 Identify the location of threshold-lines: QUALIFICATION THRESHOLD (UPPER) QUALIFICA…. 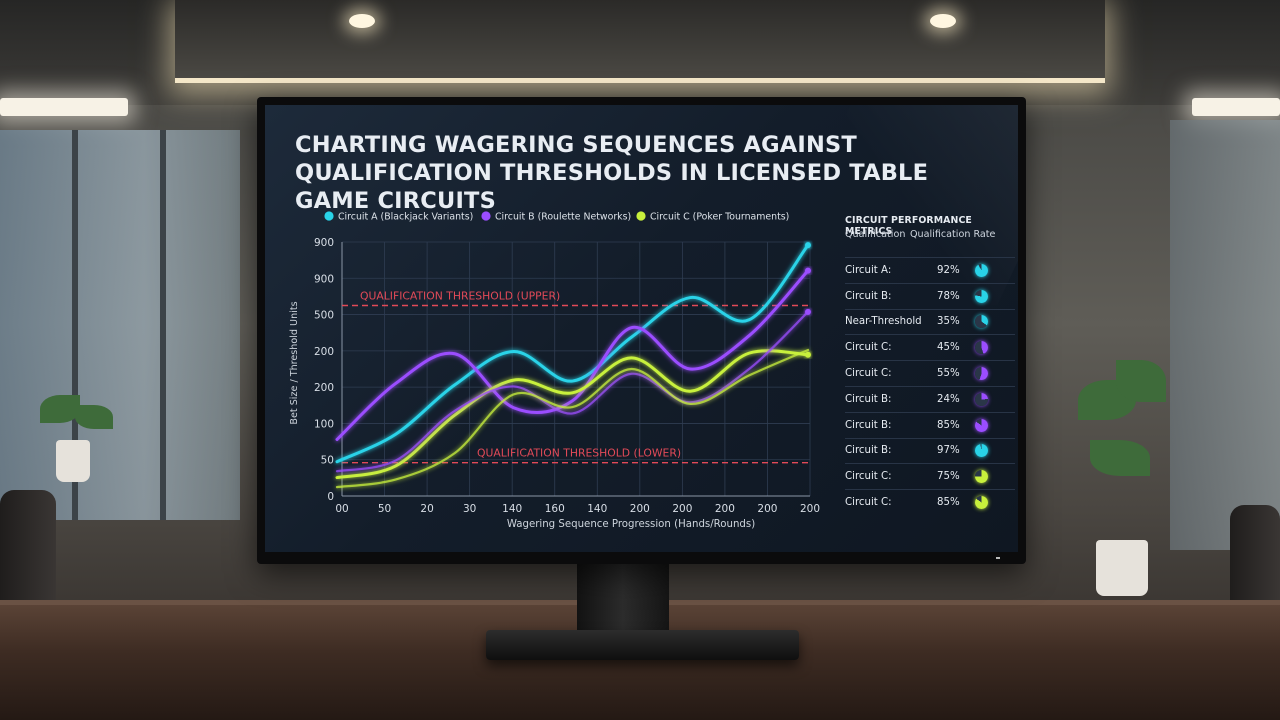
(576, 377).